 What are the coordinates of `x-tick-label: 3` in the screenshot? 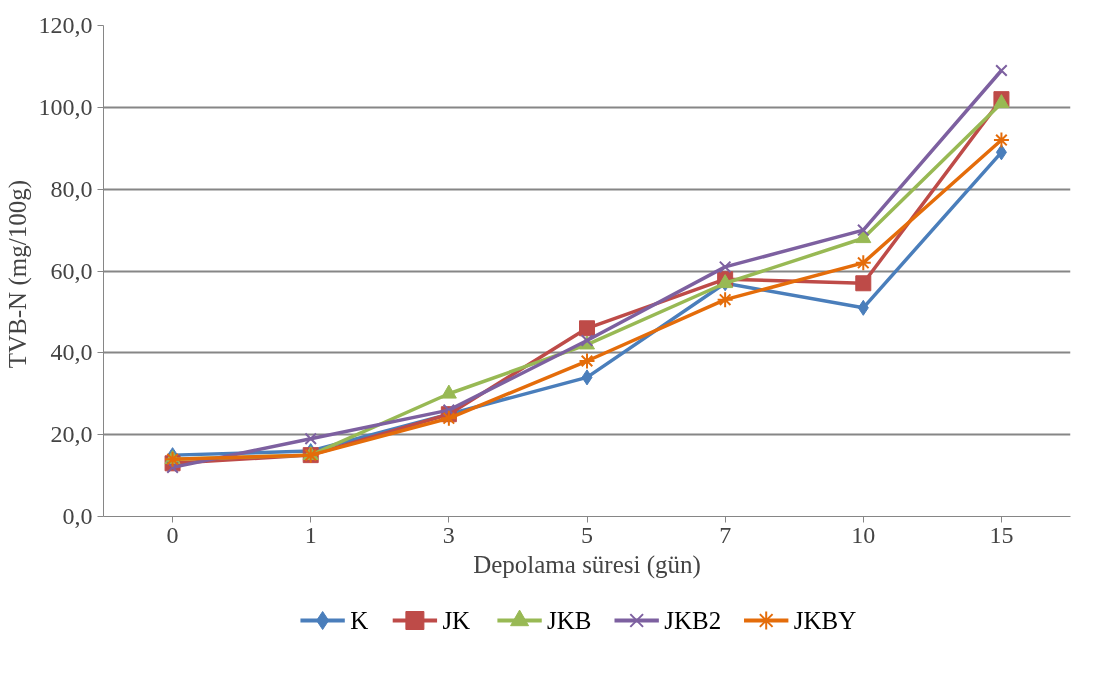 It's located at (448, 534).